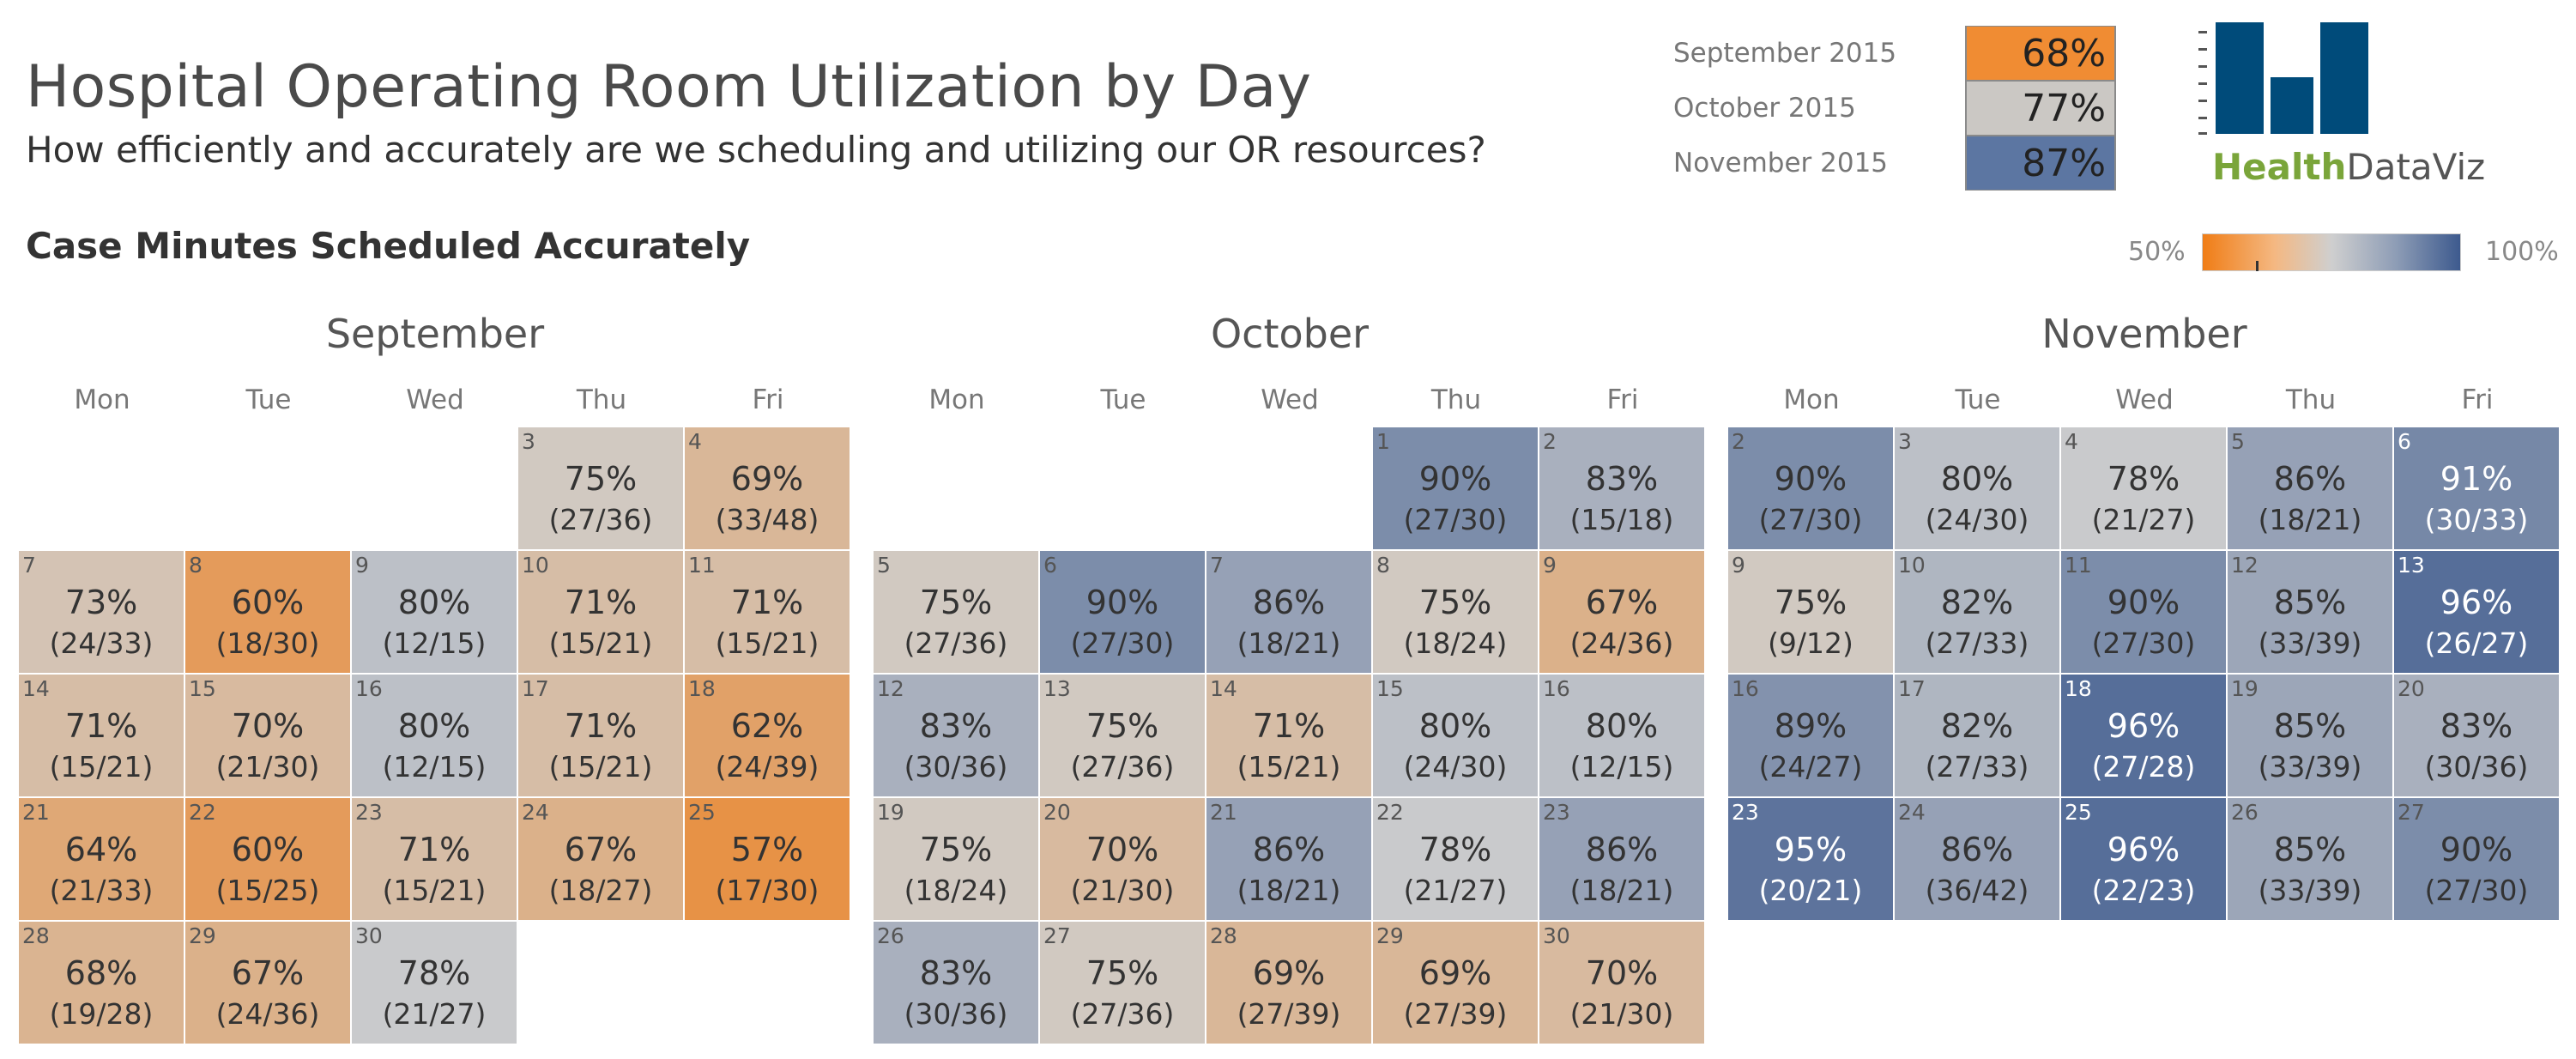  I want to click on day-fraction: (24/30), so click(1455, 767).